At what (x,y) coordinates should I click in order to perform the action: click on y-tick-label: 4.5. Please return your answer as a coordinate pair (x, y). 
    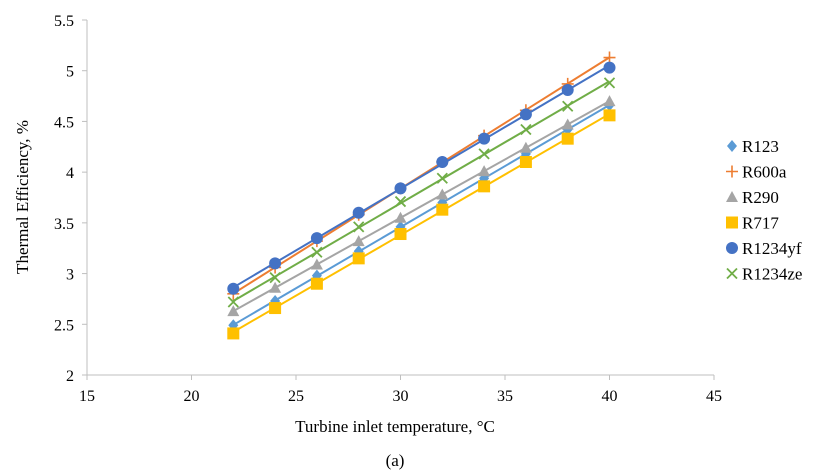
    Looking at the image, I should click on (64, 122).